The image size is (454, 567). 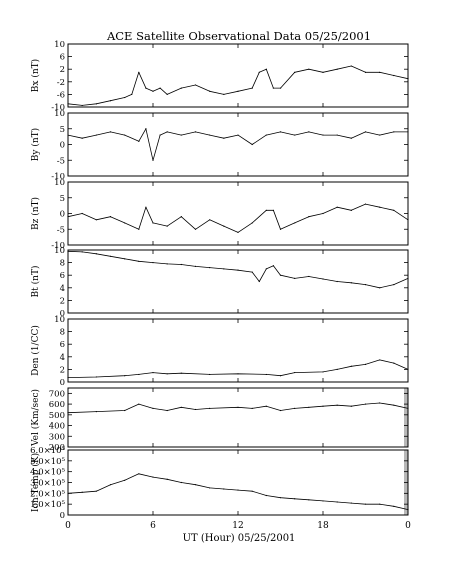 I want to click on y-axis-label: Den (1/CC), so click(x=35, y=350).